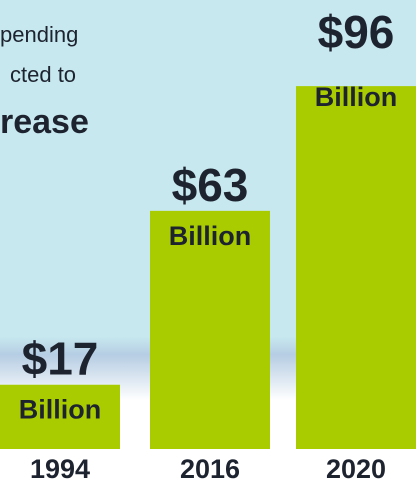 The height and width of the screenshot is (495, 416). What do you see at coordinates (39, 34) in the screenshot?
I see `intro-text-line-1: pending` at bounding box center [39, 34].